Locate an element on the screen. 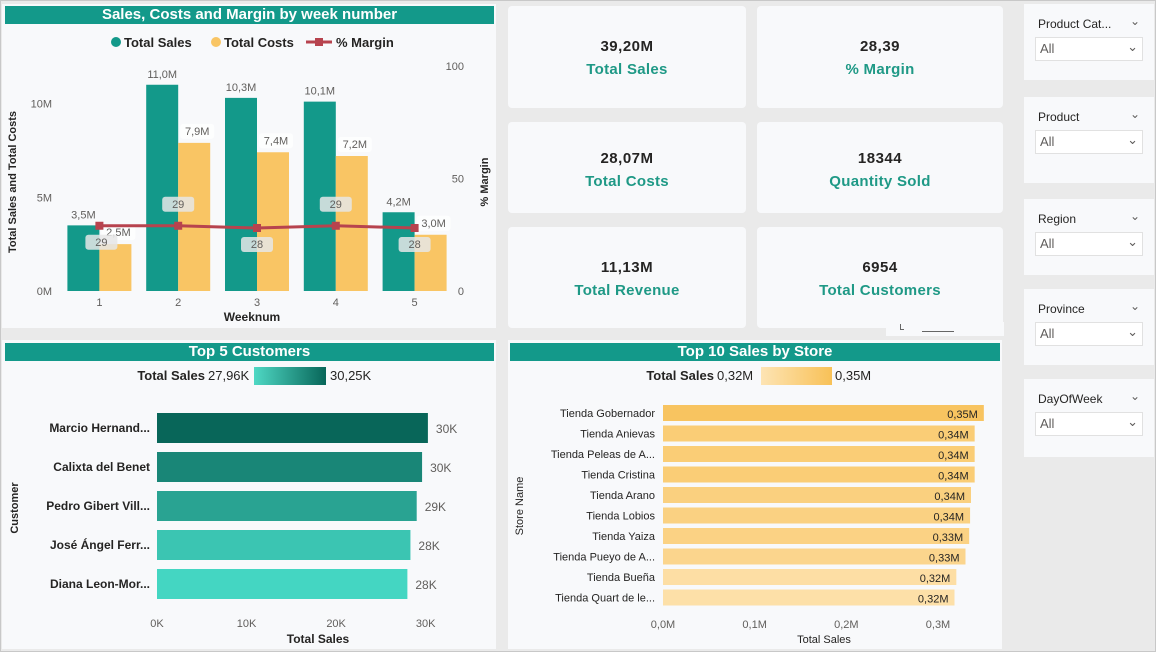  store-label: Tienda Anievas is located at coordinates (617, 435).